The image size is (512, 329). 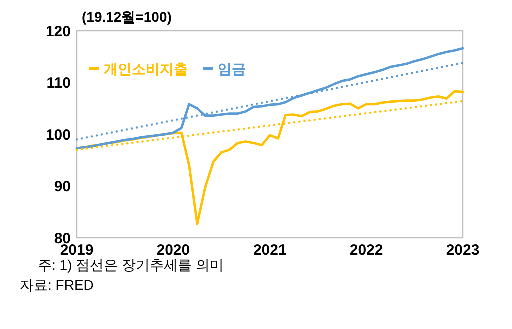 What do you see at coordinates (232, 68) in the screenshot?
I see `legend-label: 임금` at bounding box center [232, 68].